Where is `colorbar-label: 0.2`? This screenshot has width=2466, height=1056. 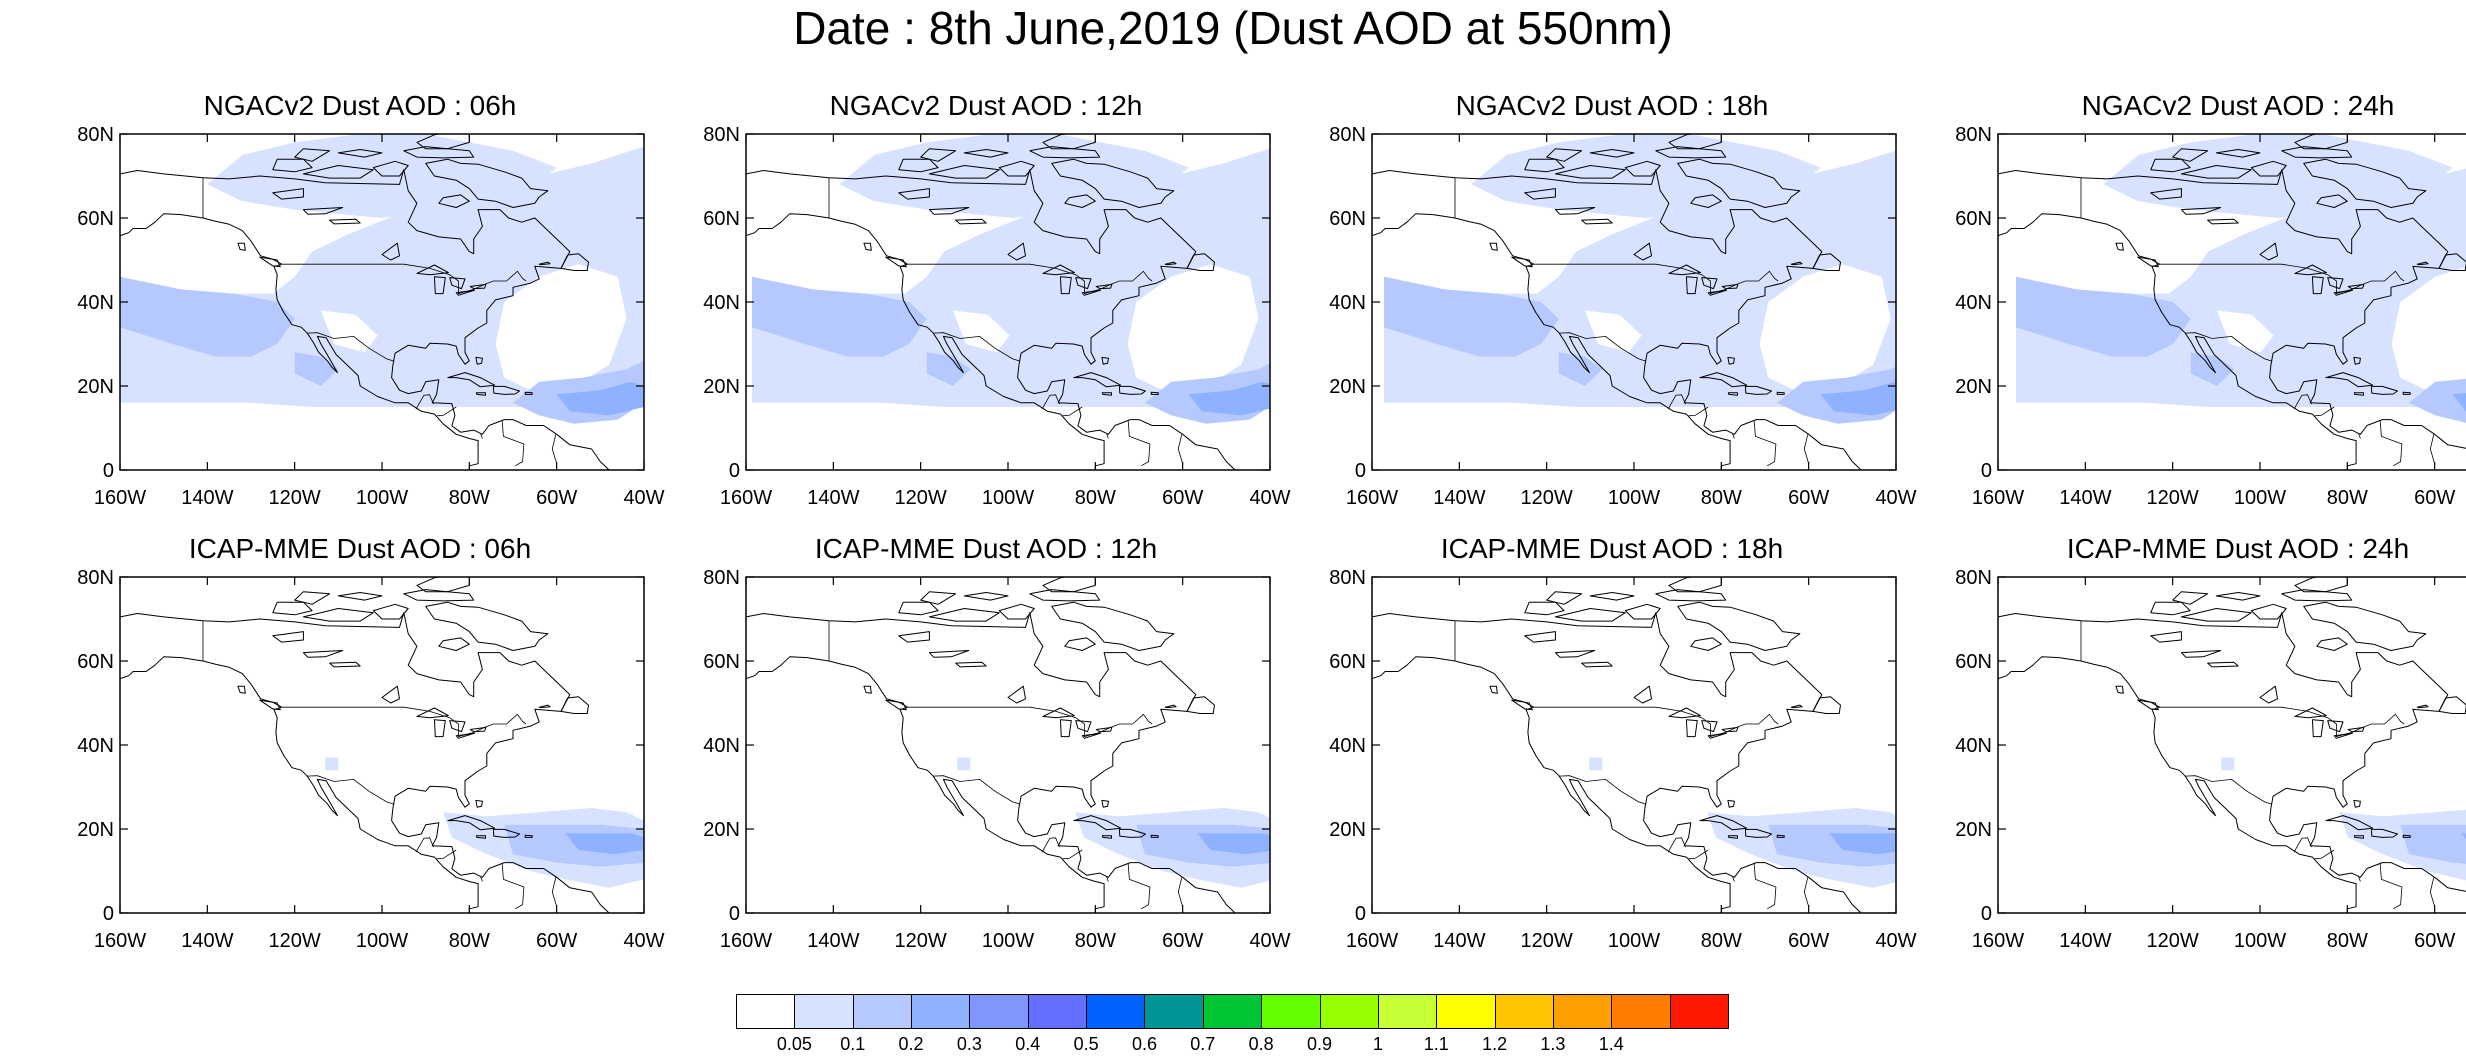 colorbar-label: 0.2 is located at coordinates (911, 1044).